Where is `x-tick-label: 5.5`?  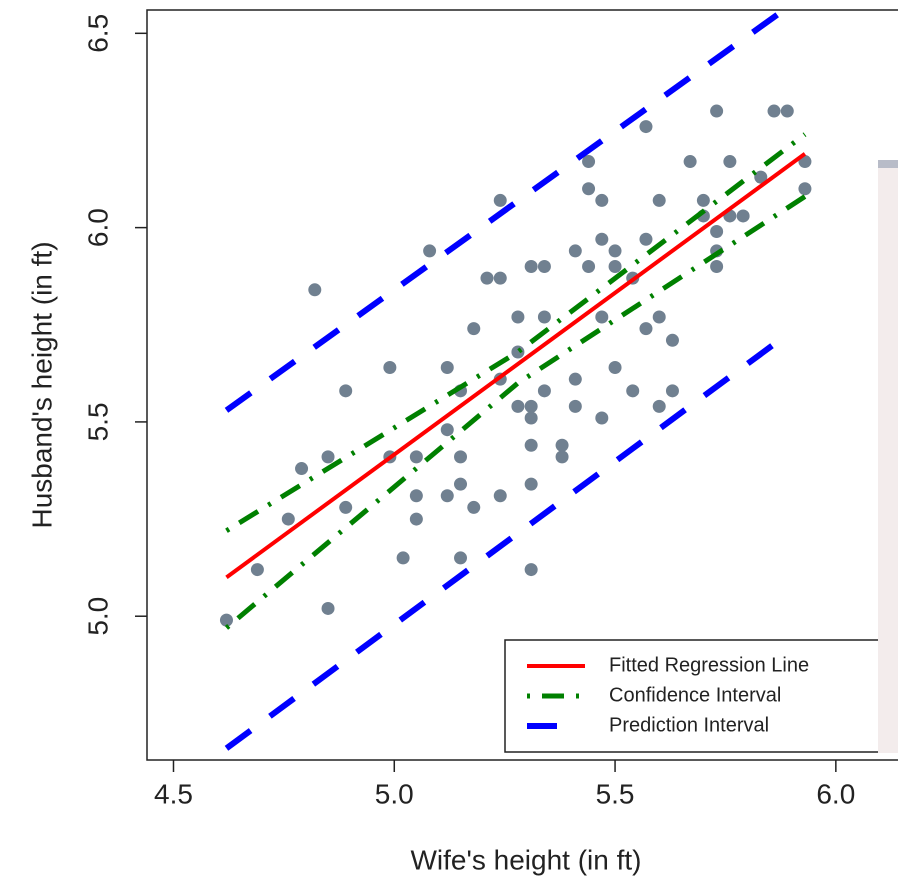
x-tick-label: 5.5 is located at coordinates (615, 793).